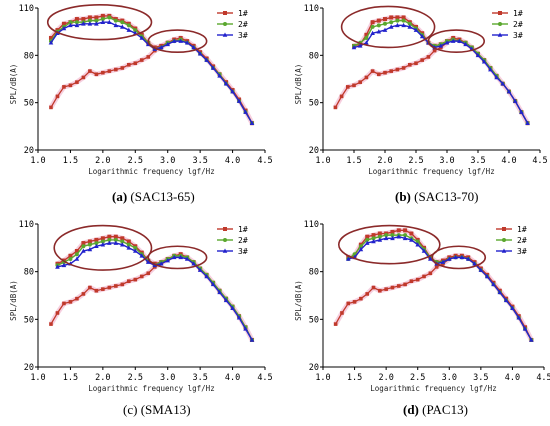  Describe the element at coordinates (151, 171) in the screenshot. I see `x-axis-title: Logarithmic frequency lgf/Hz` at that location.